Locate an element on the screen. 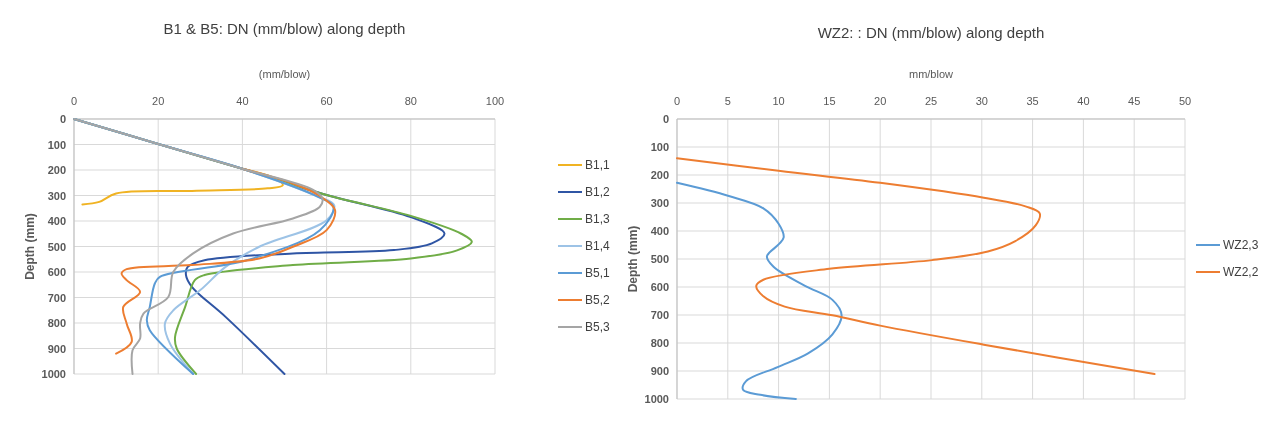 Image resolution: width=1266 pixels, height=423 pixels. legend-label: WZ2,3 is located at coordinates (1241, 245).